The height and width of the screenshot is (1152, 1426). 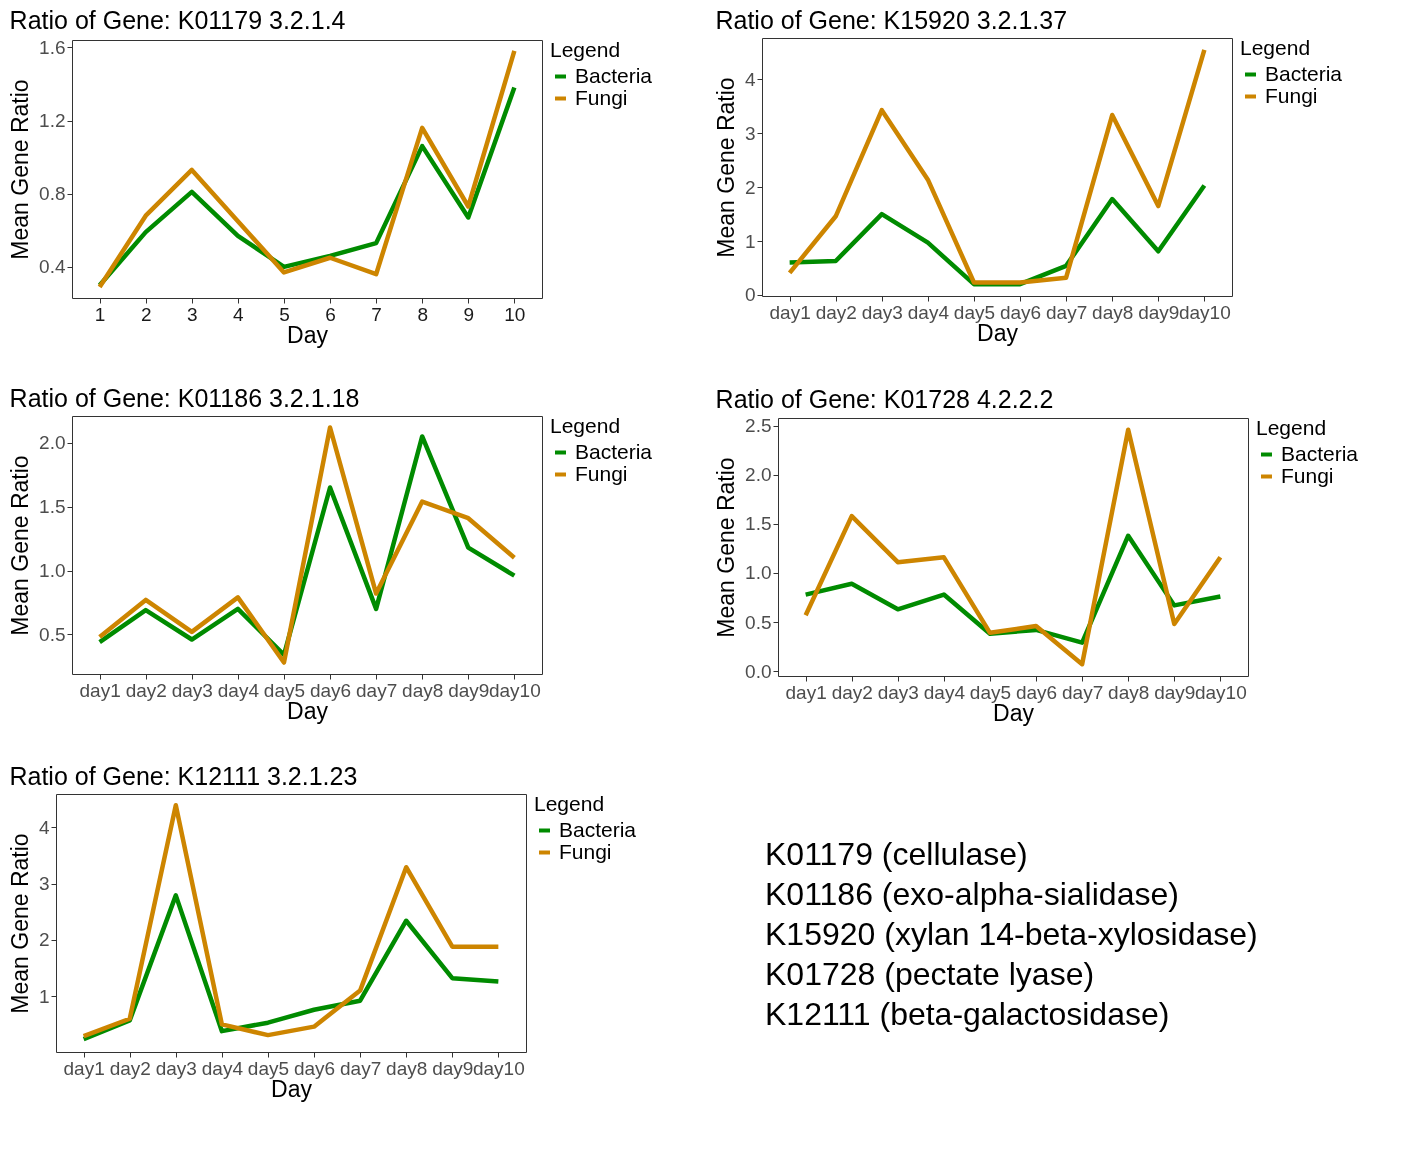 I want to click on x-tick-label: 2, so click(x=146, y=314).